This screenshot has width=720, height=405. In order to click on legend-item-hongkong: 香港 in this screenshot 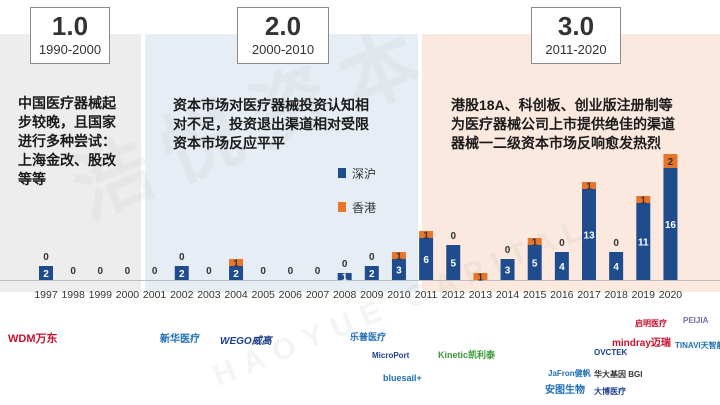, I will do `click(357, 207)`.